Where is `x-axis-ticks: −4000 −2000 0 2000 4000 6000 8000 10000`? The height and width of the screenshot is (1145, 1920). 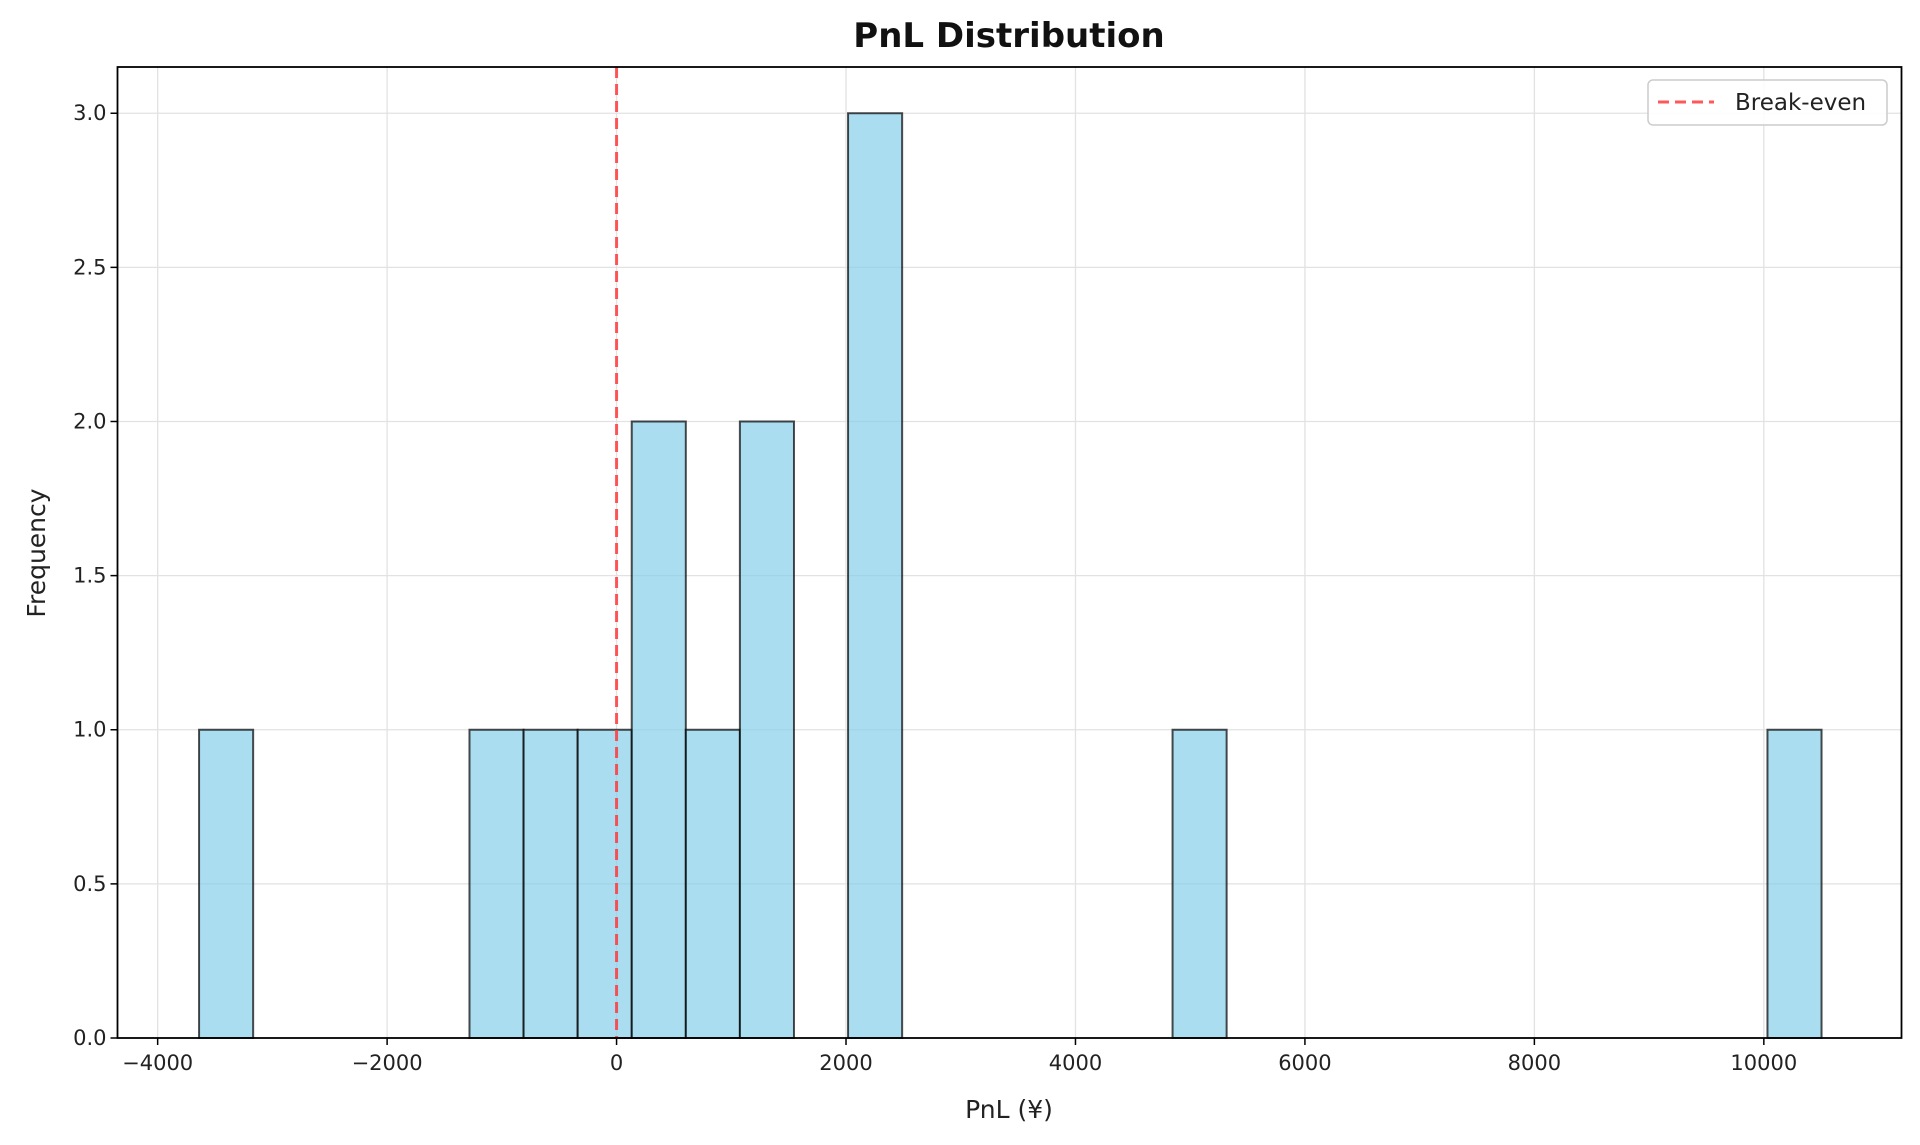
x-axis-ticks: −4000 −2000 0 2000 4000 6000 8000 10000 is located at coordinates (959, 1056).